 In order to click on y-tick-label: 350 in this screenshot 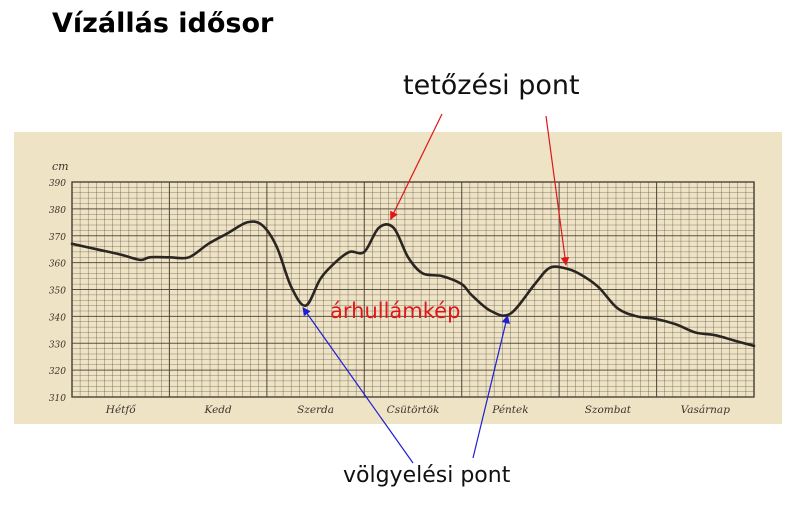, I will do `click(57, 292)`.